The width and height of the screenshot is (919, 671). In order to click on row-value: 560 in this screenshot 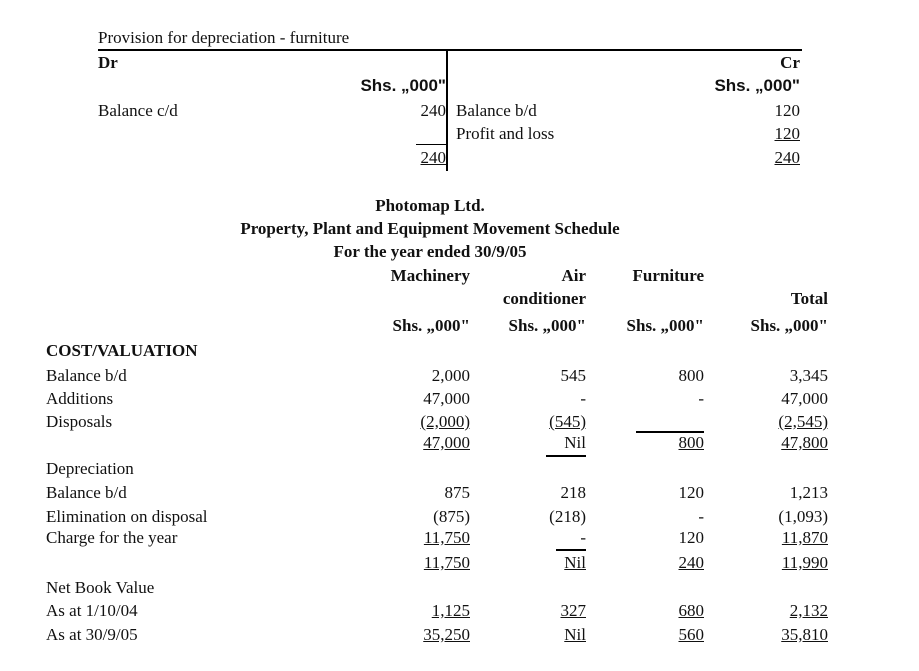, I will do `click(691, 634)`.